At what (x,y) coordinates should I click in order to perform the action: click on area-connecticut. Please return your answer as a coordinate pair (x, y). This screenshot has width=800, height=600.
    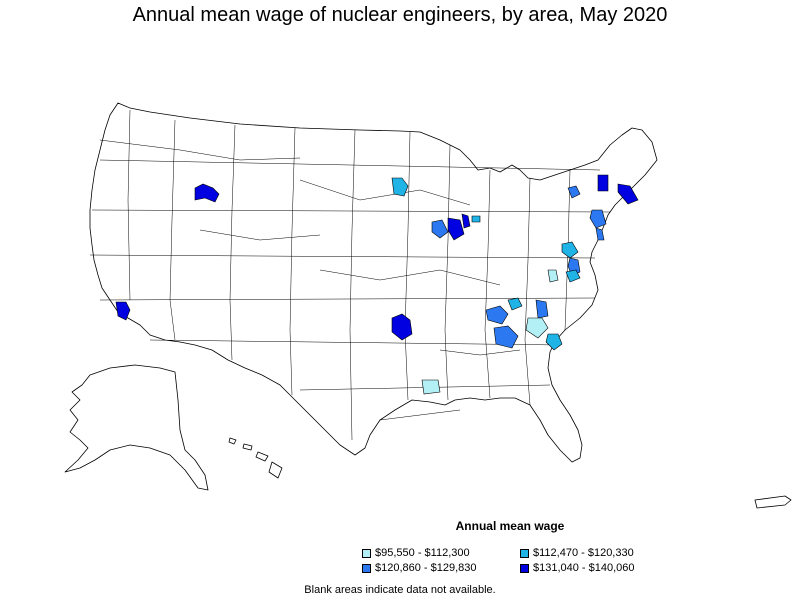
    Looking at the image, I should click on (598, 219).